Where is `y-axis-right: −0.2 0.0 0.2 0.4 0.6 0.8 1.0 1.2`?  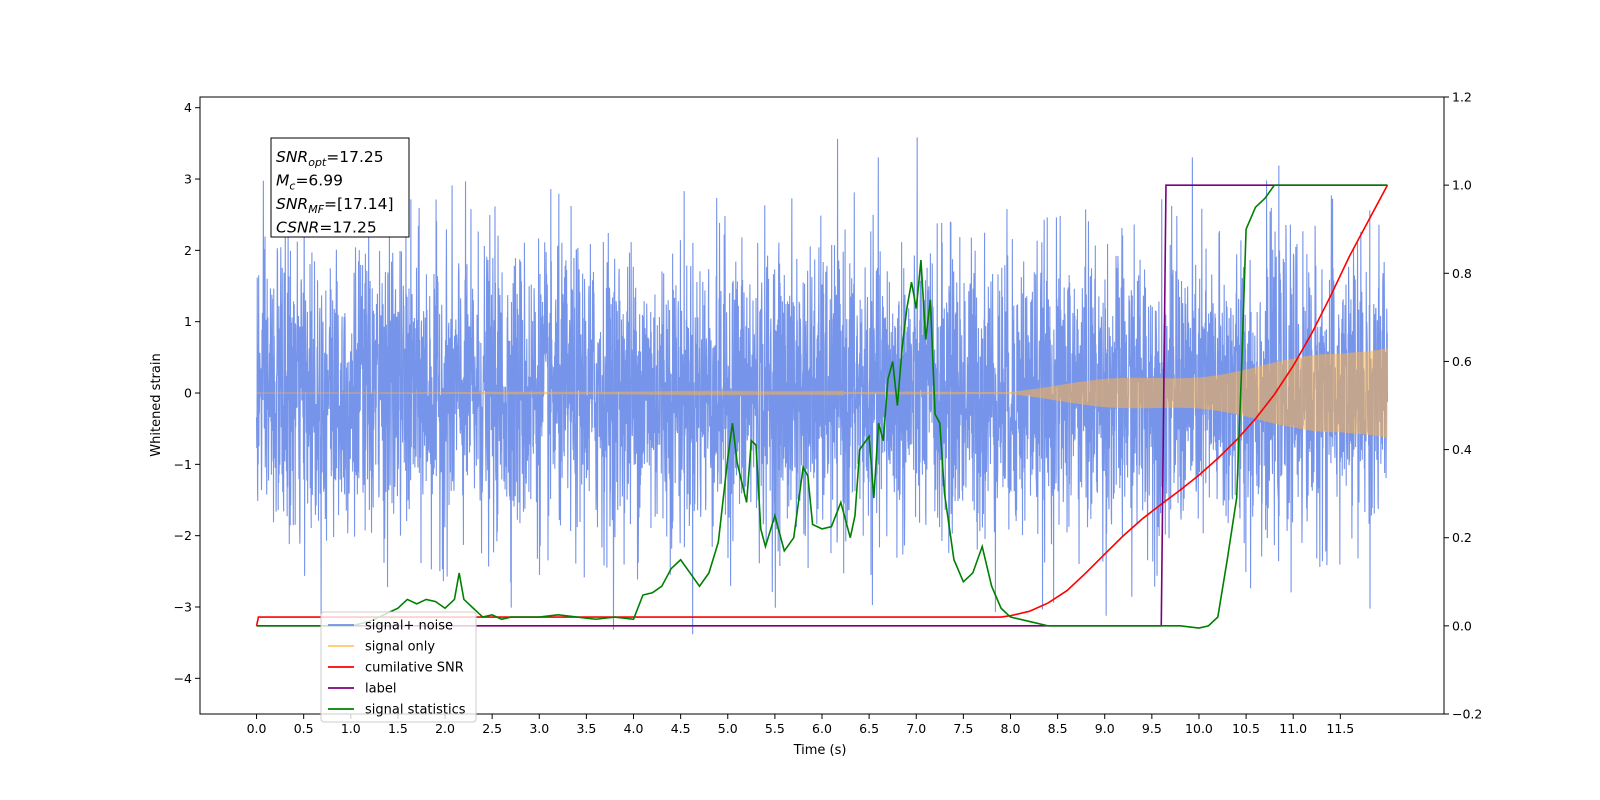
y-axis-right: −0.2 0.0 0.2 0.4 0.6 0.8 1.0 1.2 is located at coordinates (1463, 406).